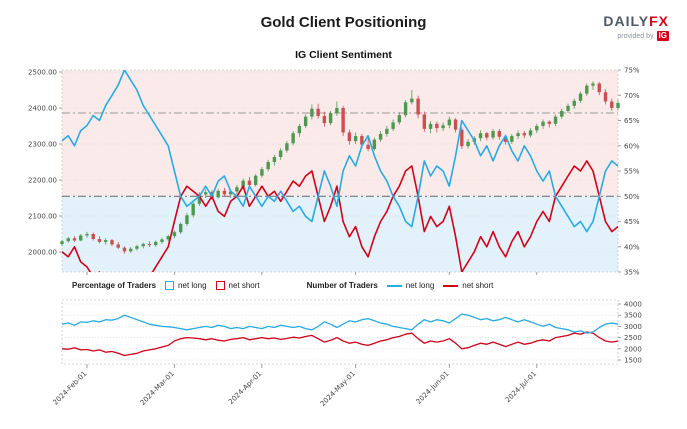 The image size is (687, 429). What do you see at coordinates (633, 361) in the screenshot?
I see `svg-text: 1500` at bounding box center [633, 361].